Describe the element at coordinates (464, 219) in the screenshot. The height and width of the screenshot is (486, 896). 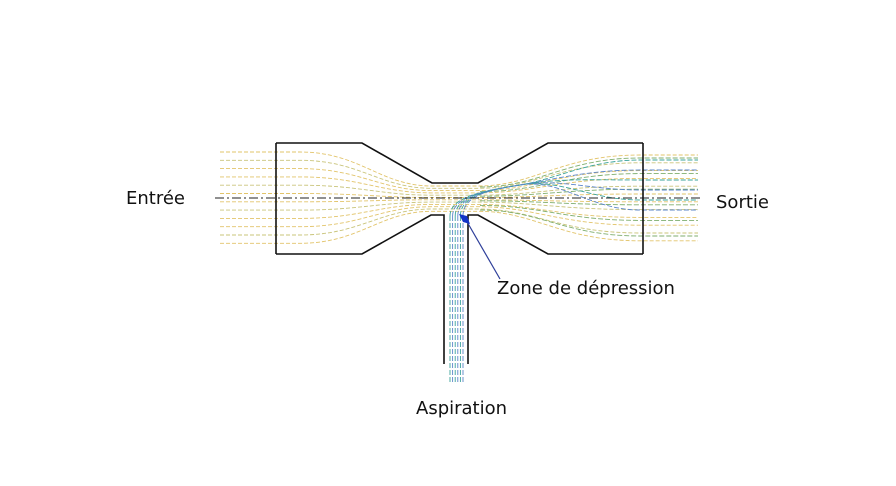
I see `depression-zone-marker` at that location.